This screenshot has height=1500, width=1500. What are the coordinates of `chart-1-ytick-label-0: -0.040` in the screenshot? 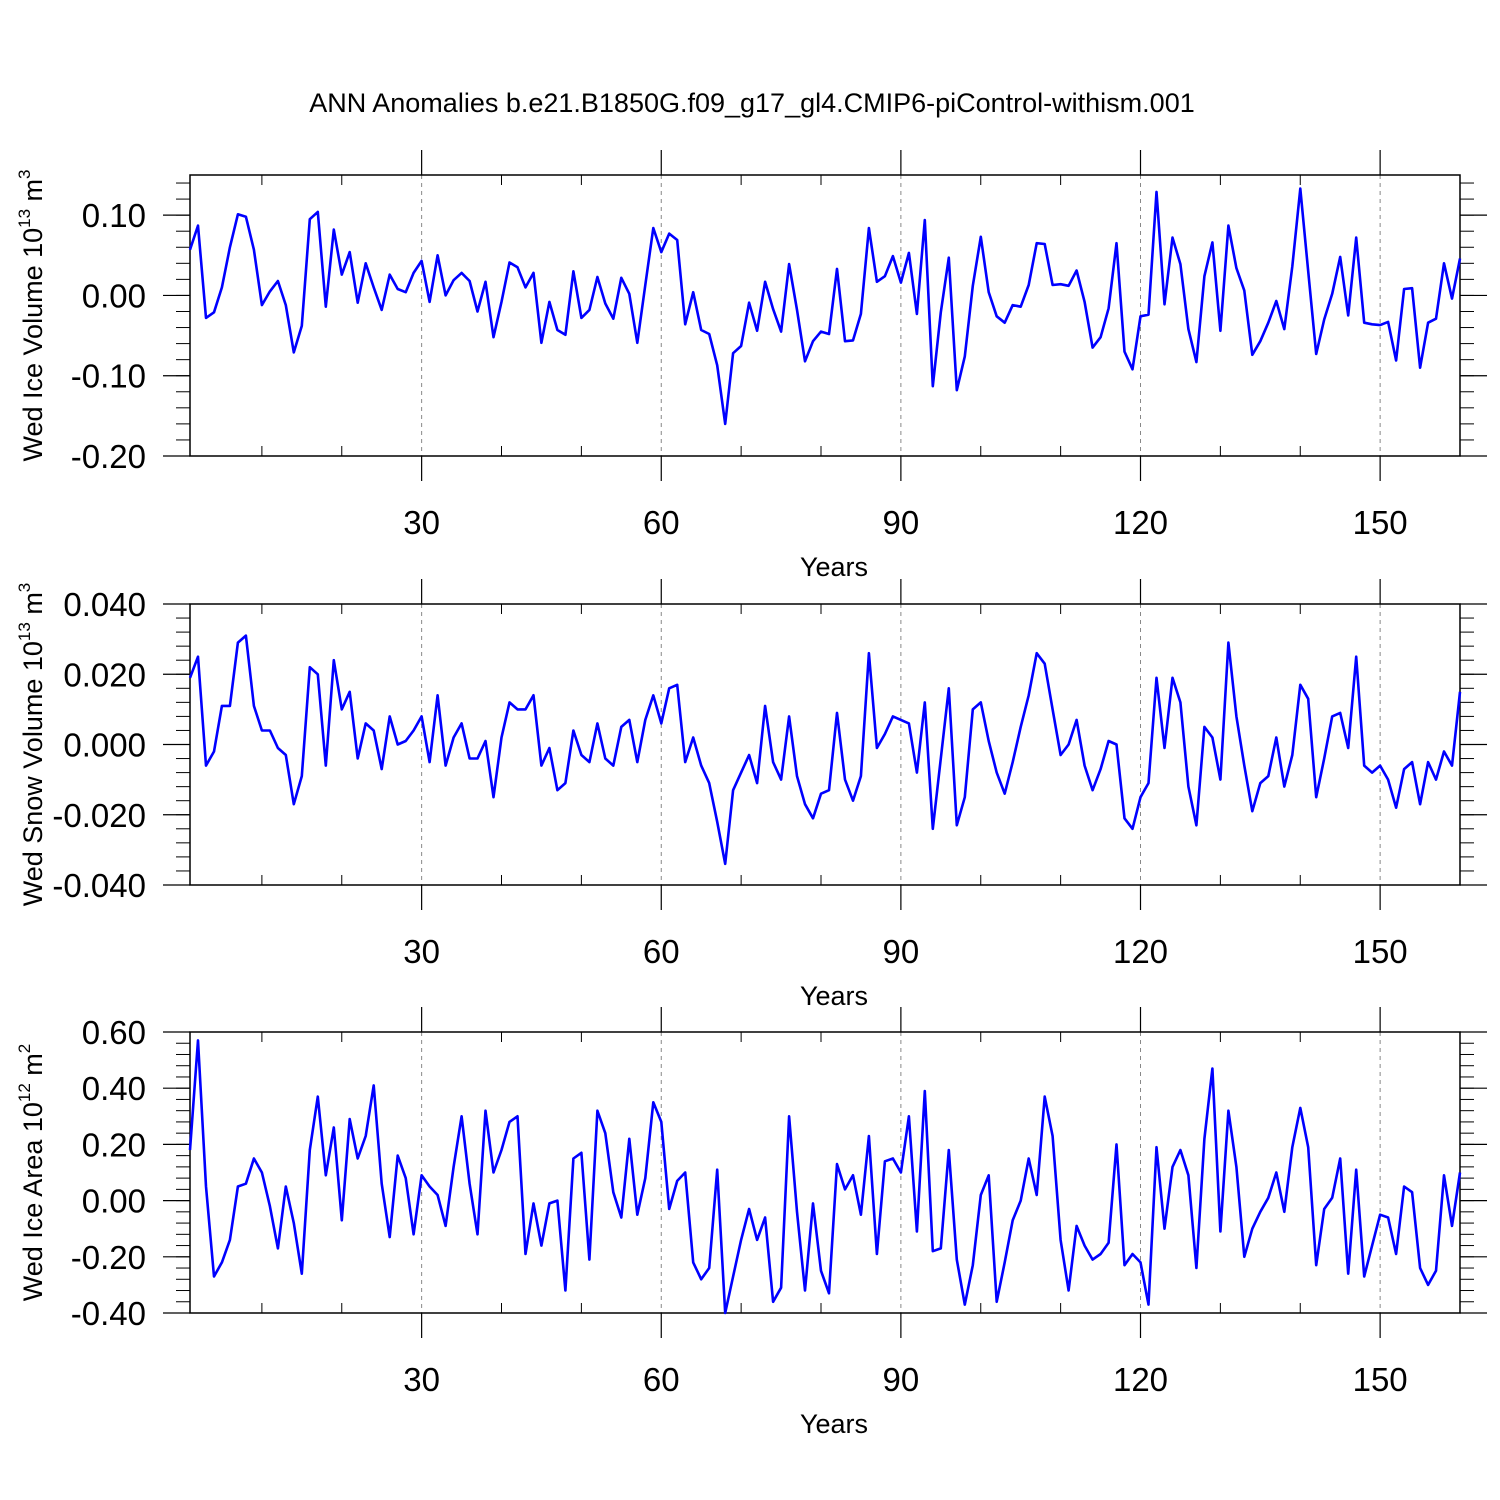 It's located at (99, 885).